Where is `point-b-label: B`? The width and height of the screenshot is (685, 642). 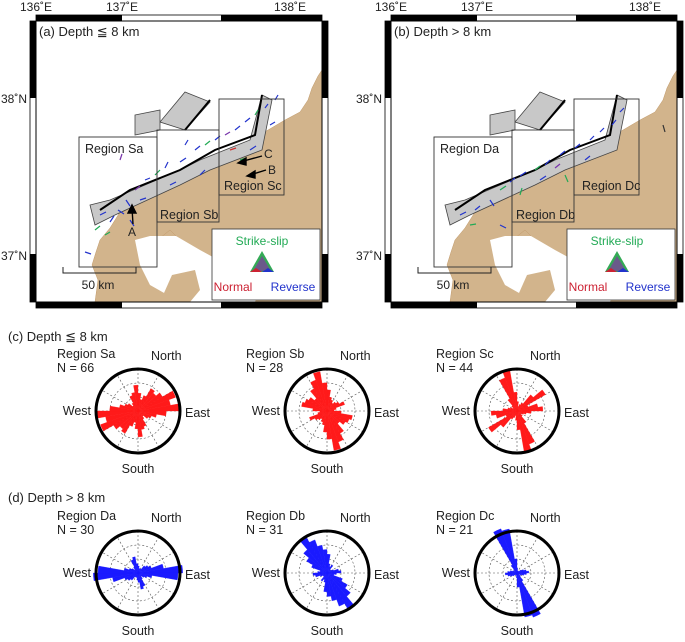 point-b-label: B is located at coordinates (272, 170).